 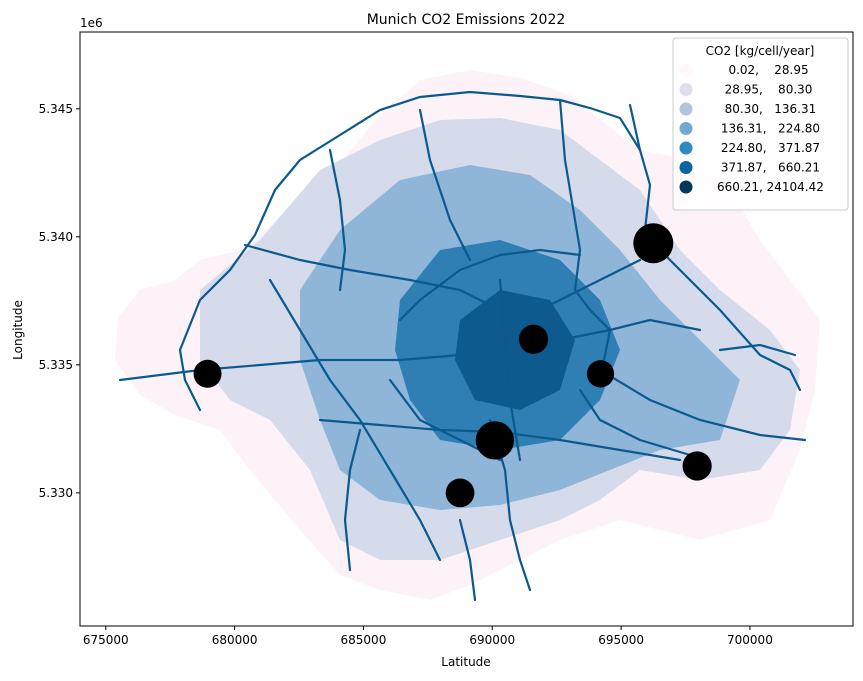 What do you see at coordinates (235, 640) in the screenshot?
I see `x-tick-label: 680000` at bounding box center [235, 640].